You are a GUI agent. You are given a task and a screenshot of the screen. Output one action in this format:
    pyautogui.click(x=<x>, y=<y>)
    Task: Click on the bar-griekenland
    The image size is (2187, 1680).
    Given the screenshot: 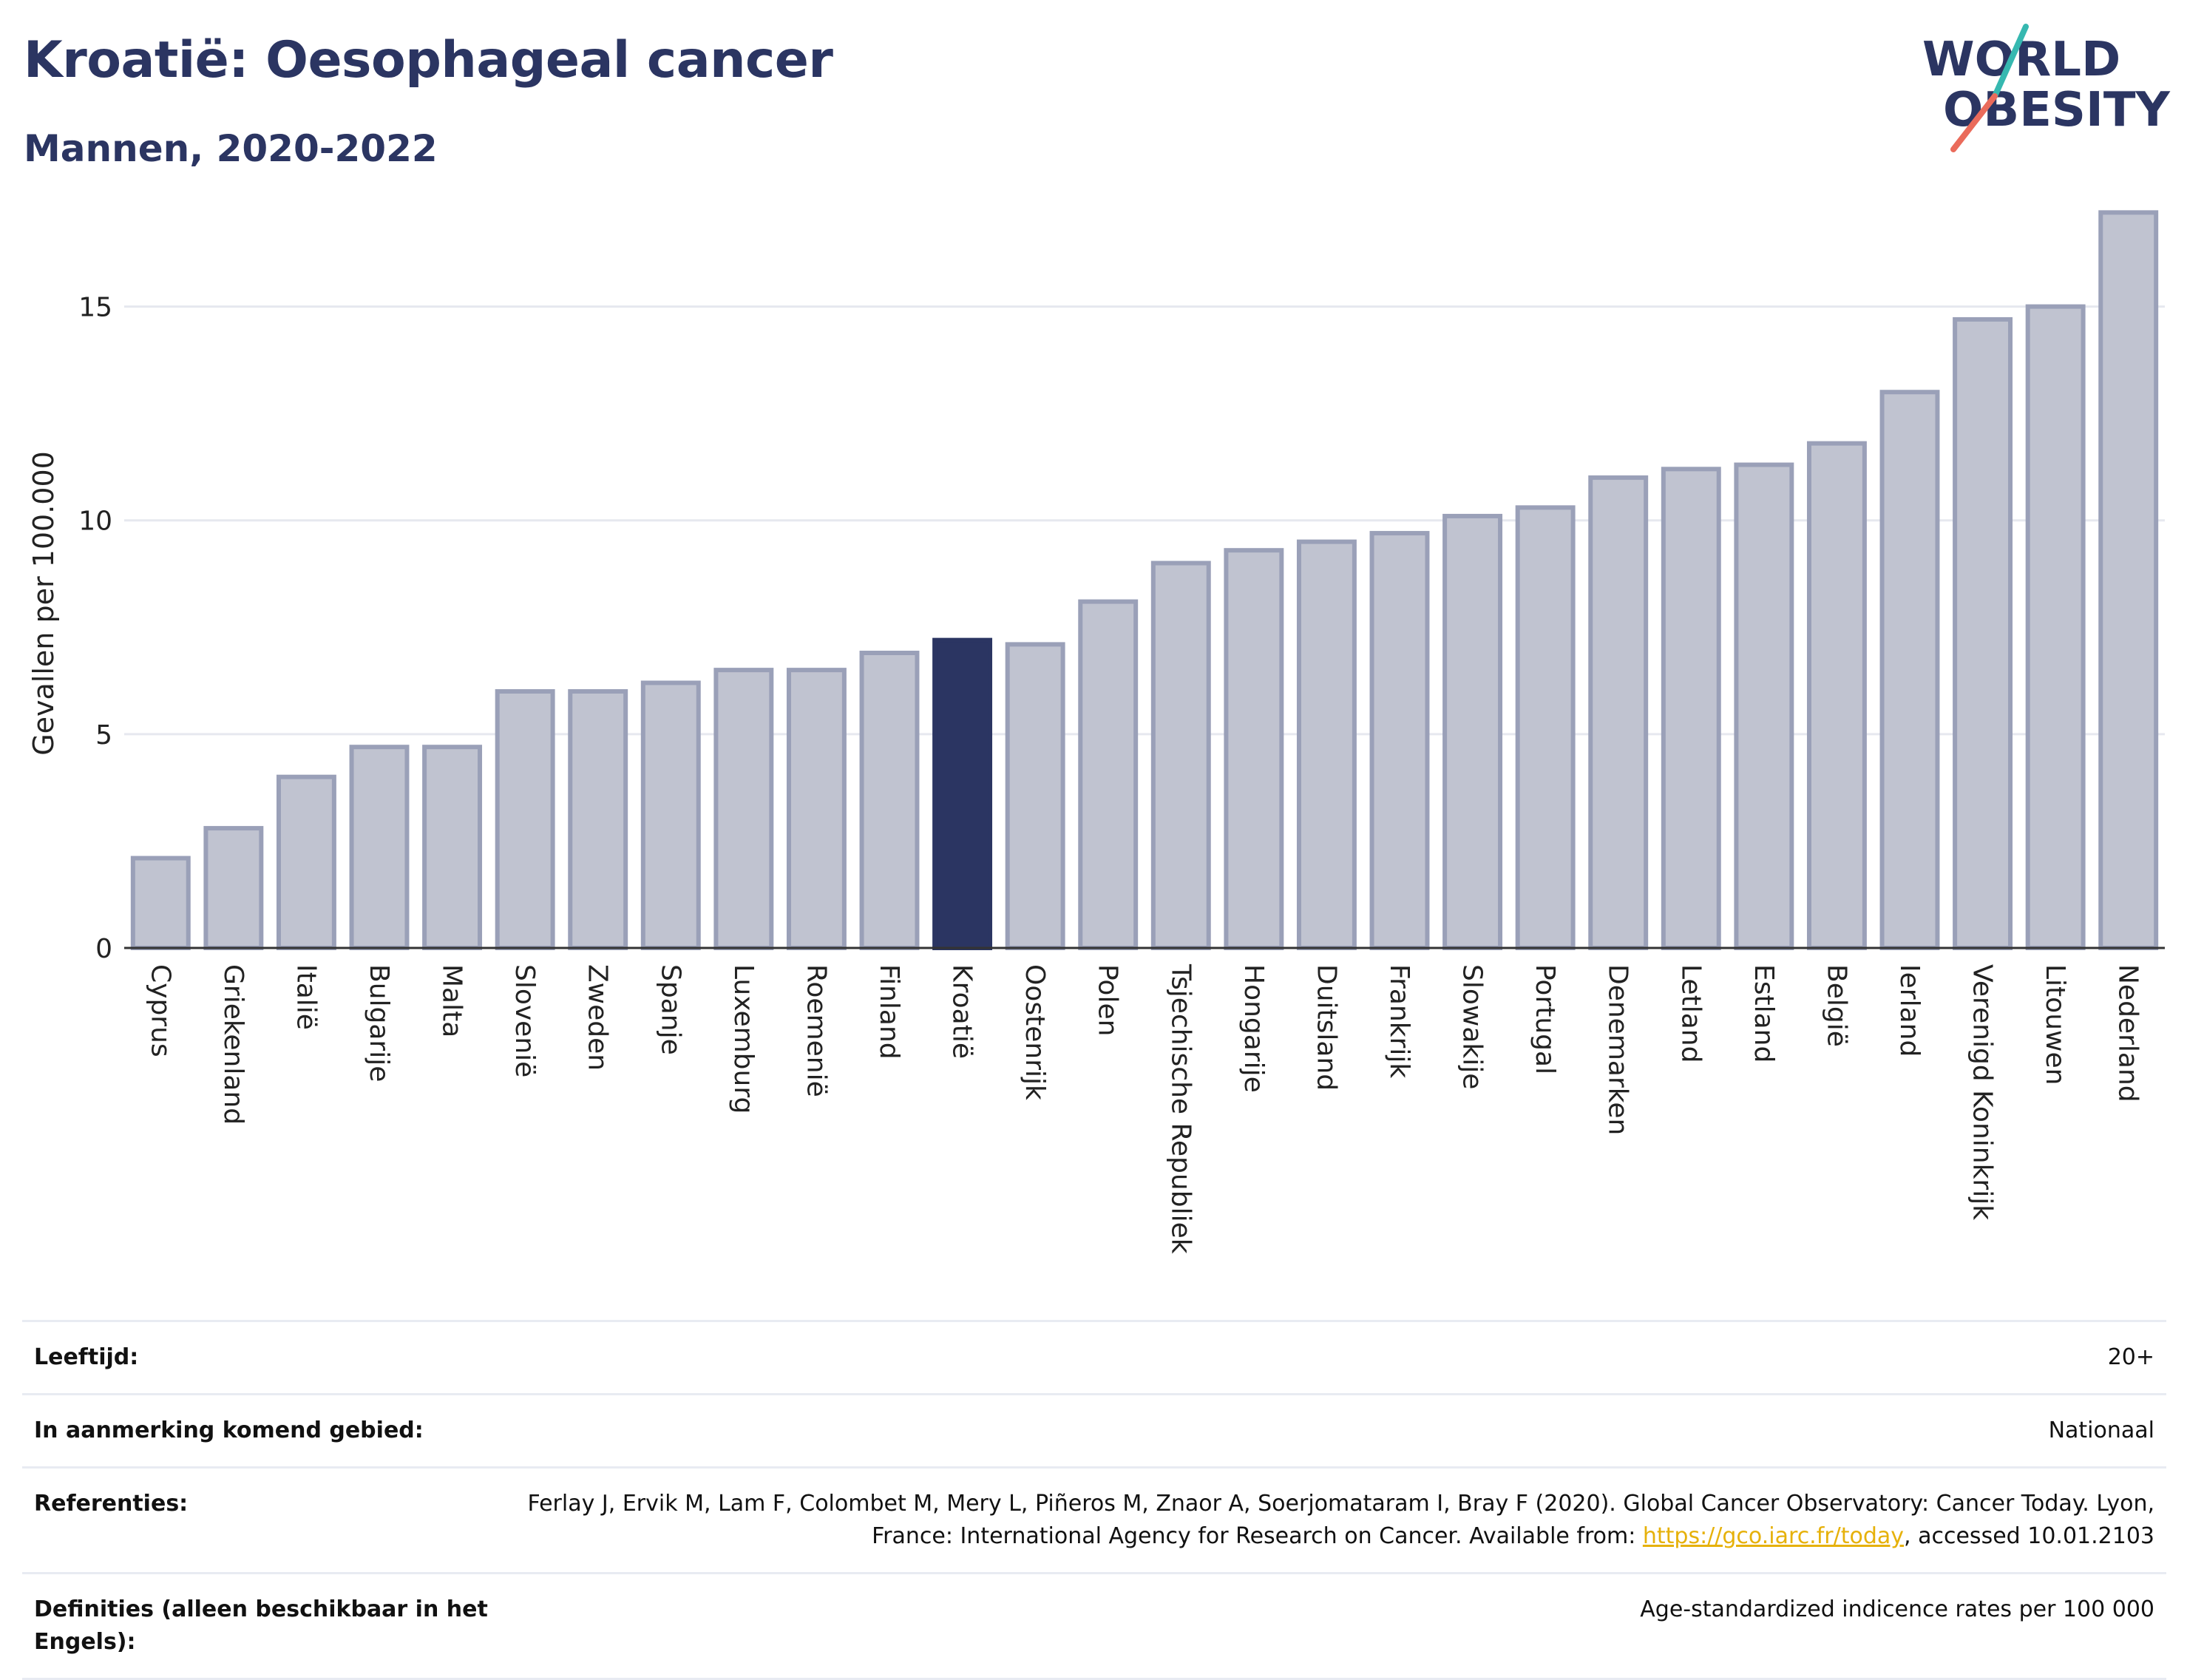 What is the action you would take?
    pyautogui.click(x=233, y=888)
    